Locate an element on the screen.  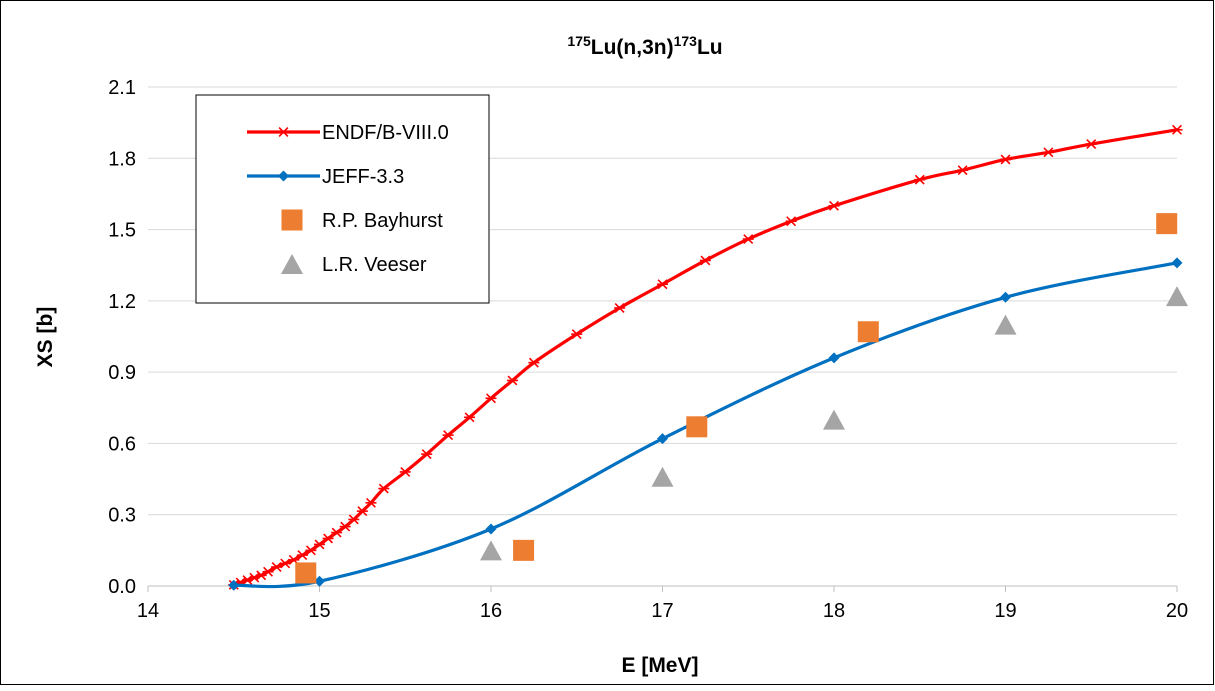
y-tick-label: 0.3 is located at coordinates (122, 516).